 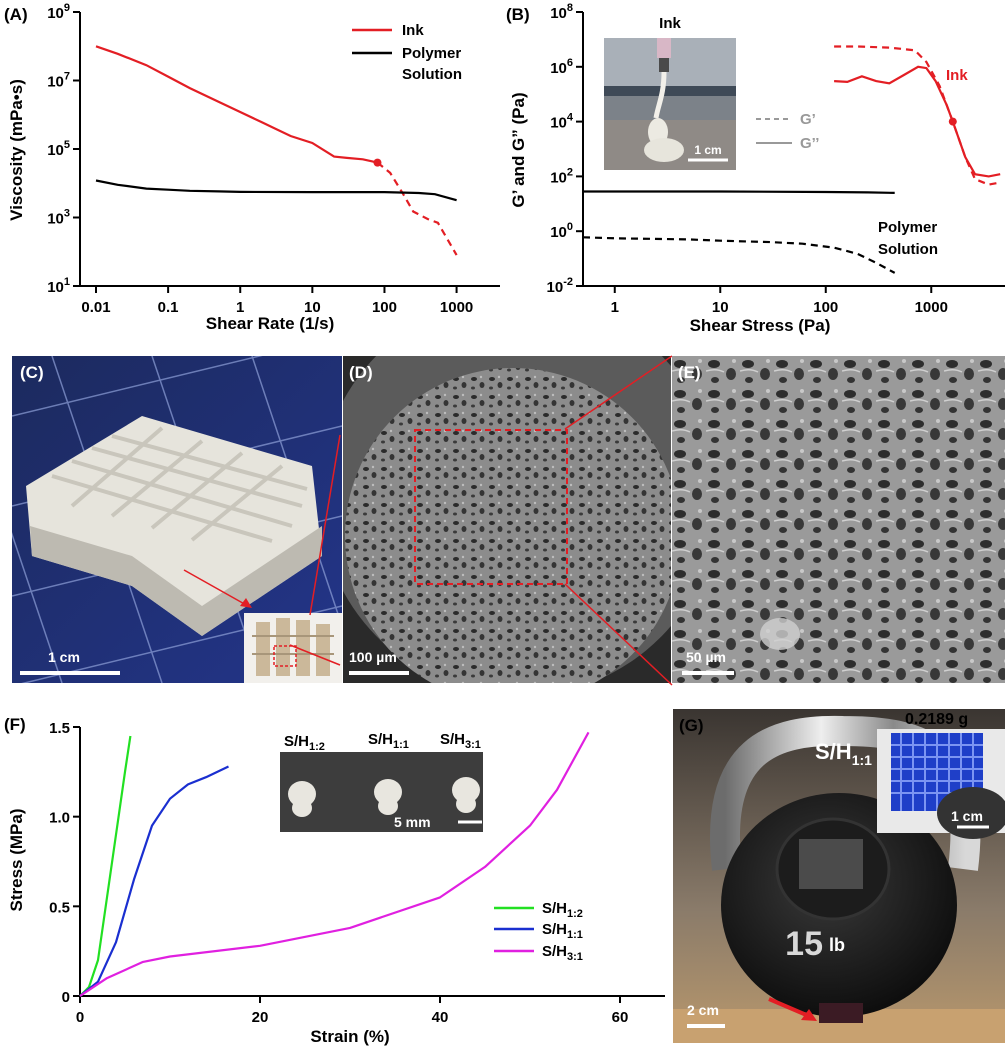 What do you see at coordinates (240, 307) in the screenshot?
I see `pa-x-tick-label-2: 1` at bounding box center [240, 307].